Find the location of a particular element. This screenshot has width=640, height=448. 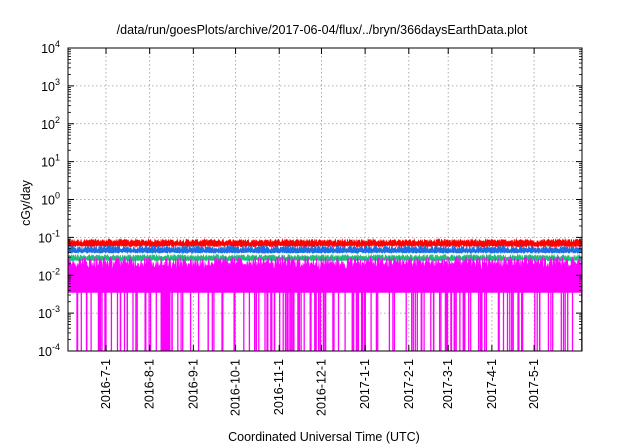

x-tick-label: 2017-2-1 is located at coordinates (409, 384).